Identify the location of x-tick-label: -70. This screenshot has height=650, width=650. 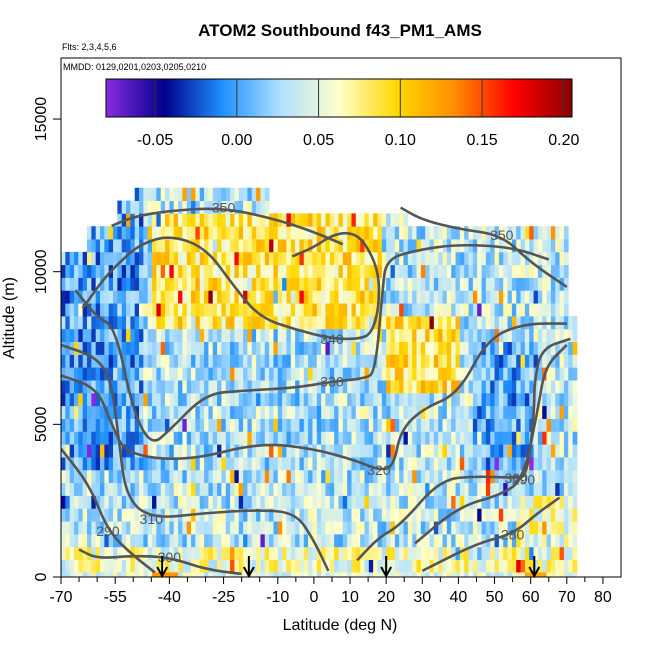
(60, 597).